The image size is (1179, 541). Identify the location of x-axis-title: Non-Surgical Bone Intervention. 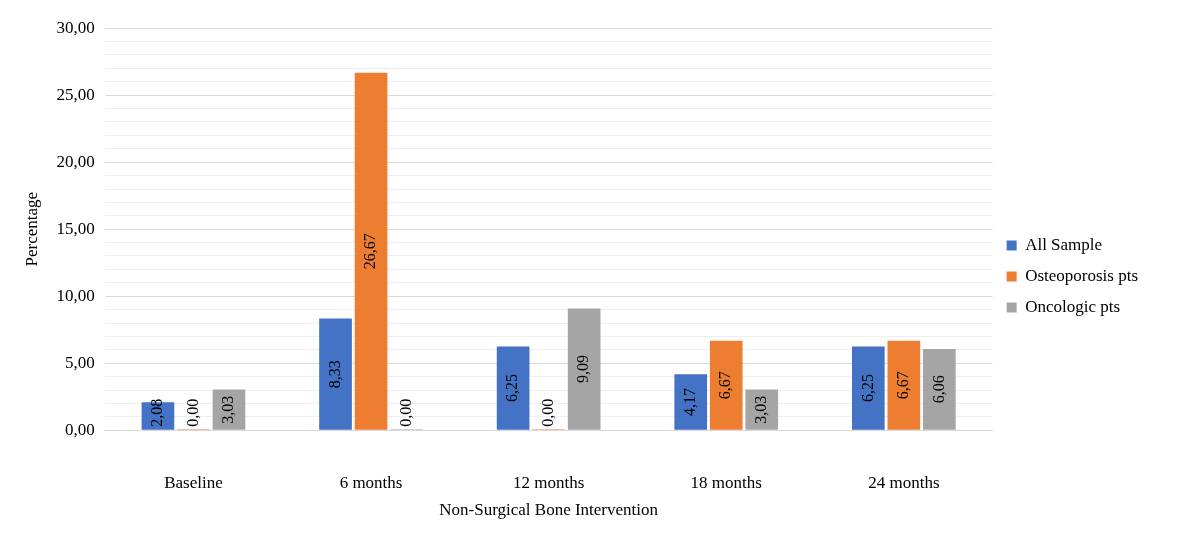
(549, 510).